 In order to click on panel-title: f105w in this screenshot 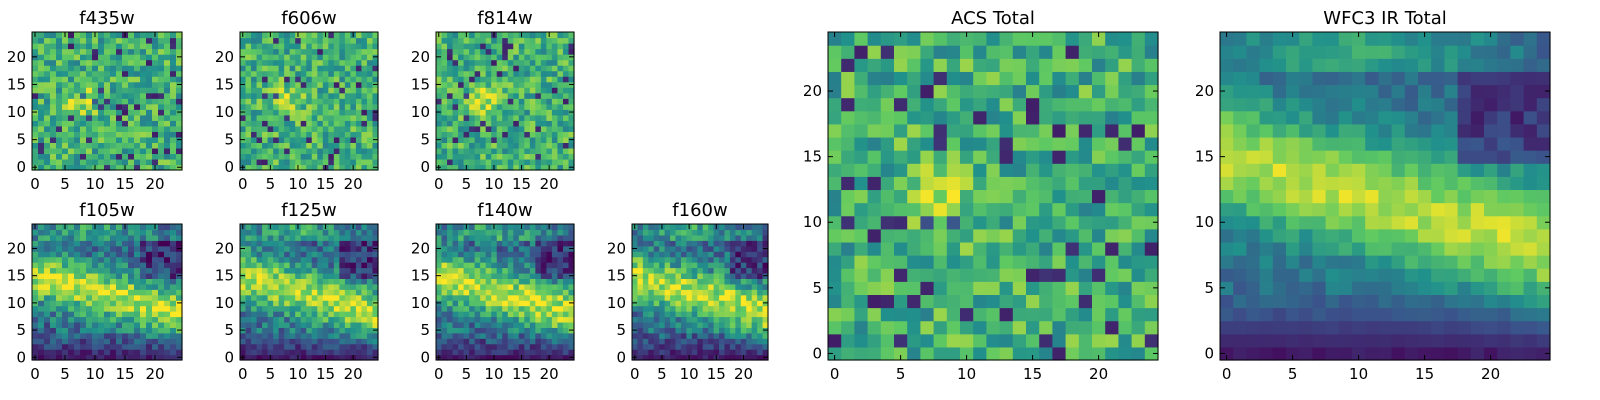, I will do `click(106, 210)`.